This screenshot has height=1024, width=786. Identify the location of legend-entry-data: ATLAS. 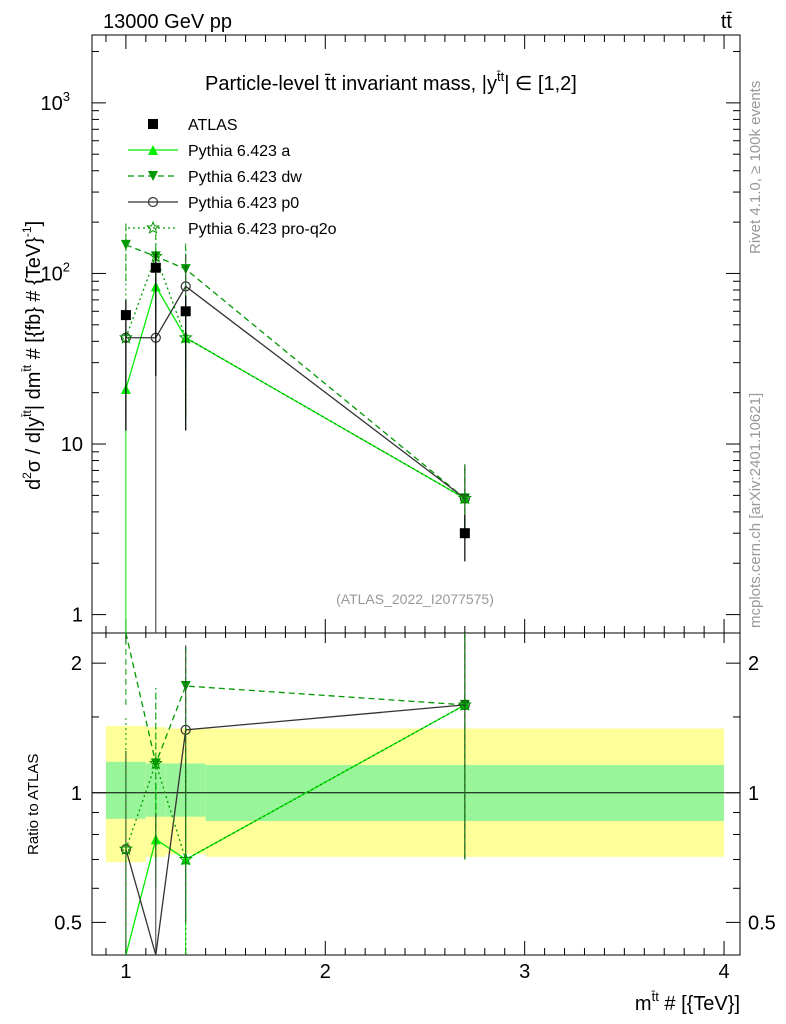
(193, 125).